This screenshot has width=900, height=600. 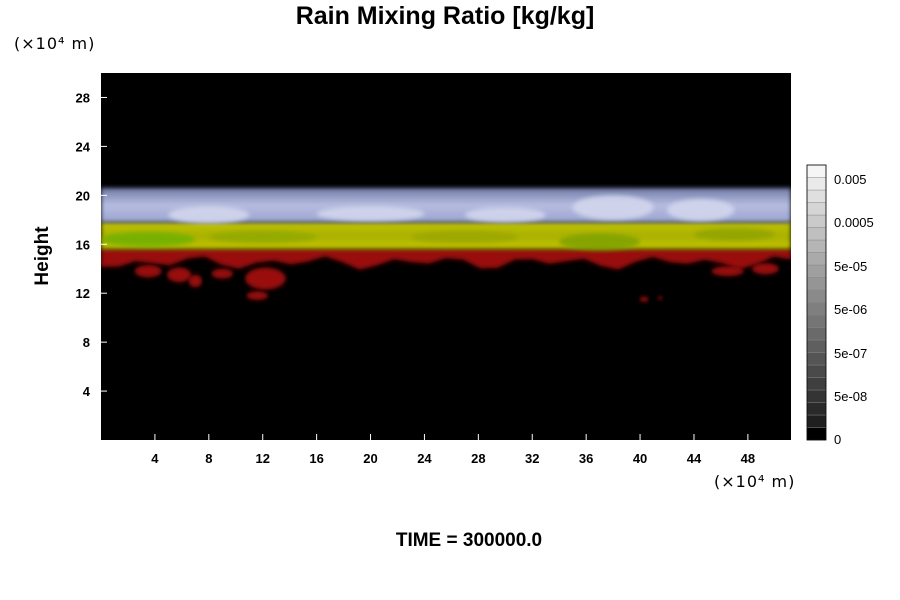 What do you see at coordinates (850, 179) in the screenshot?
I see `colorbar-label: 0.005` at bounding box center [850, 179].